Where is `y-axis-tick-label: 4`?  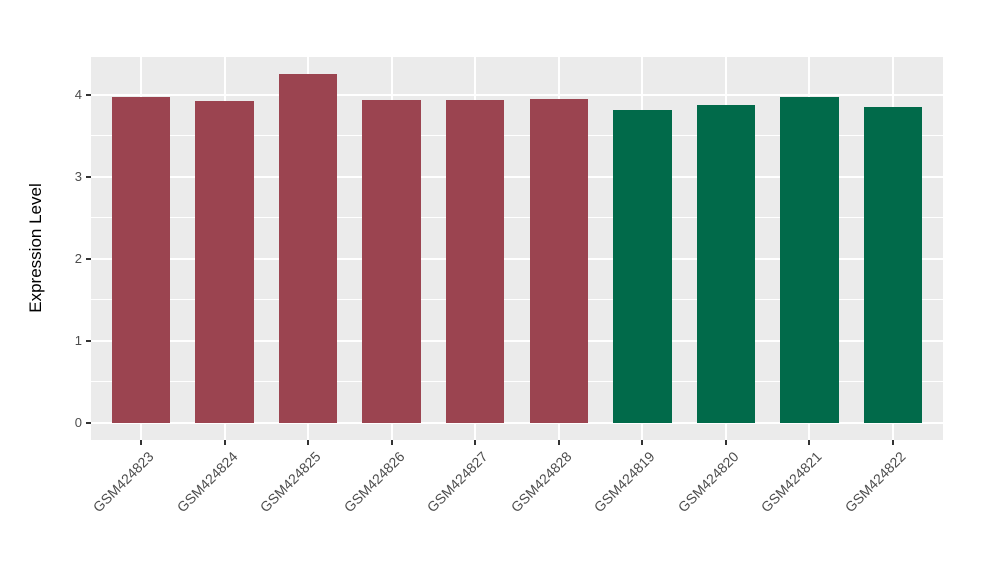
y-axis-tick-label: 4 is located at coordinates (78, 95).